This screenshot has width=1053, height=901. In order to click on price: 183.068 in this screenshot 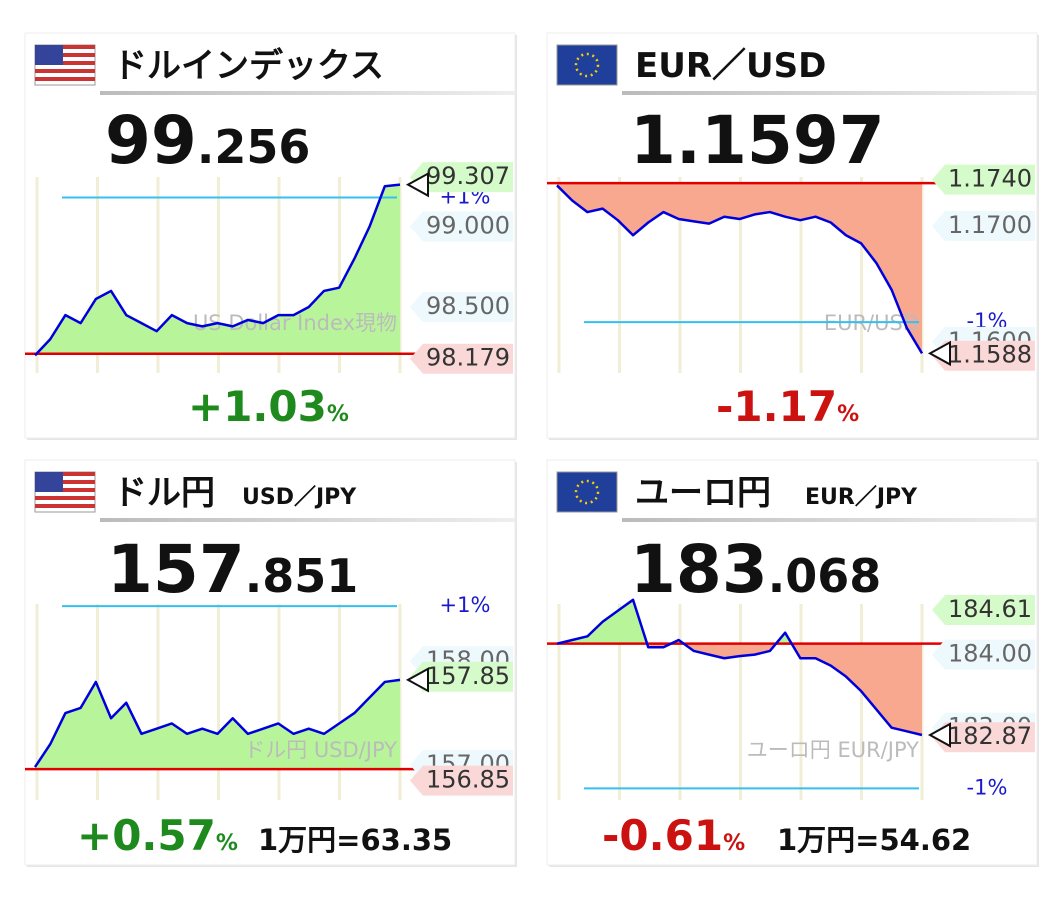, I will do `click(755, 569)`.